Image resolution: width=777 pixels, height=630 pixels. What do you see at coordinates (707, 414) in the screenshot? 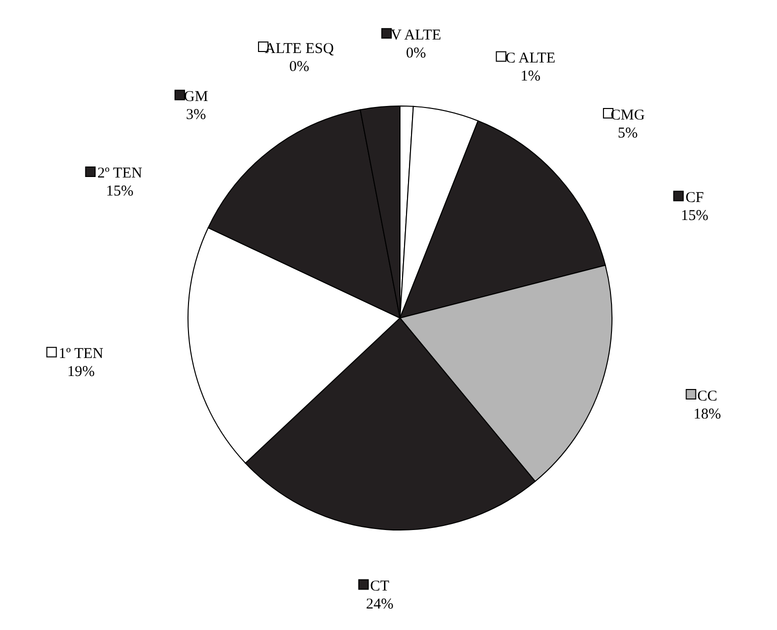
I see `data-label: 18%` at bounding box center [707, 414].